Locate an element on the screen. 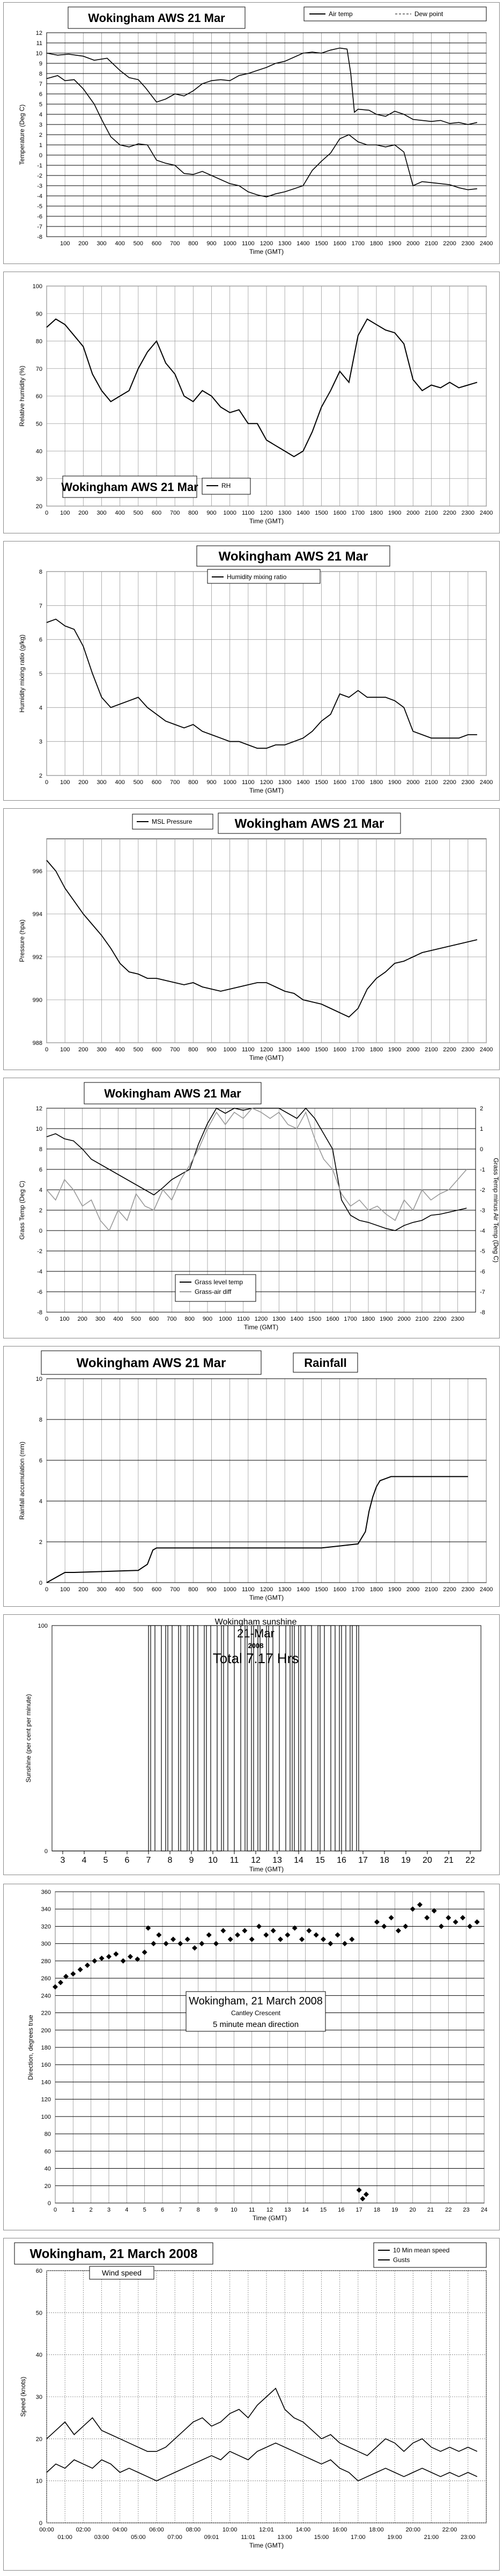 This screenshot has height=2576, width=504. x-tick-label: 3 is located at coordinates (108, 2210).